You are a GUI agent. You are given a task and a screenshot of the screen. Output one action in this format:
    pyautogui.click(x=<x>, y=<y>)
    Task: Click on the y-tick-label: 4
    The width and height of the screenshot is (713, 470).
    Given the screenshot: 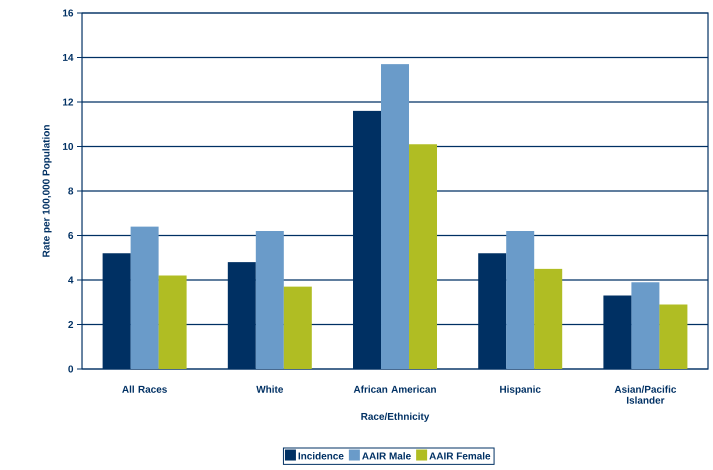 What is the action you would take?
    pyautogui.click(x=71, y=280)
    